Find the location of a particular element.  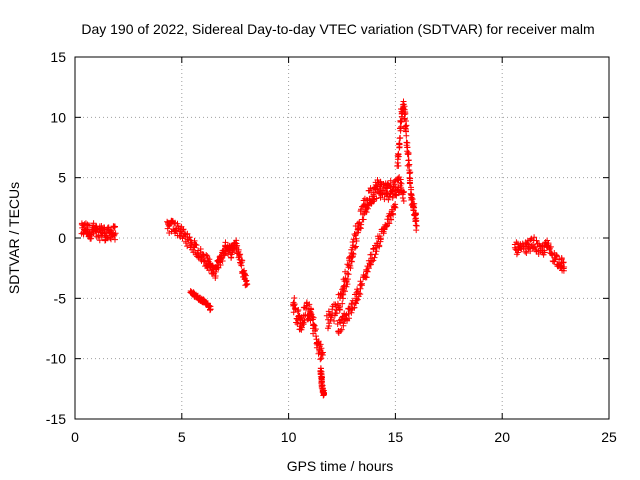

x-tick-label: 5 is located at coordinates (182, 437).